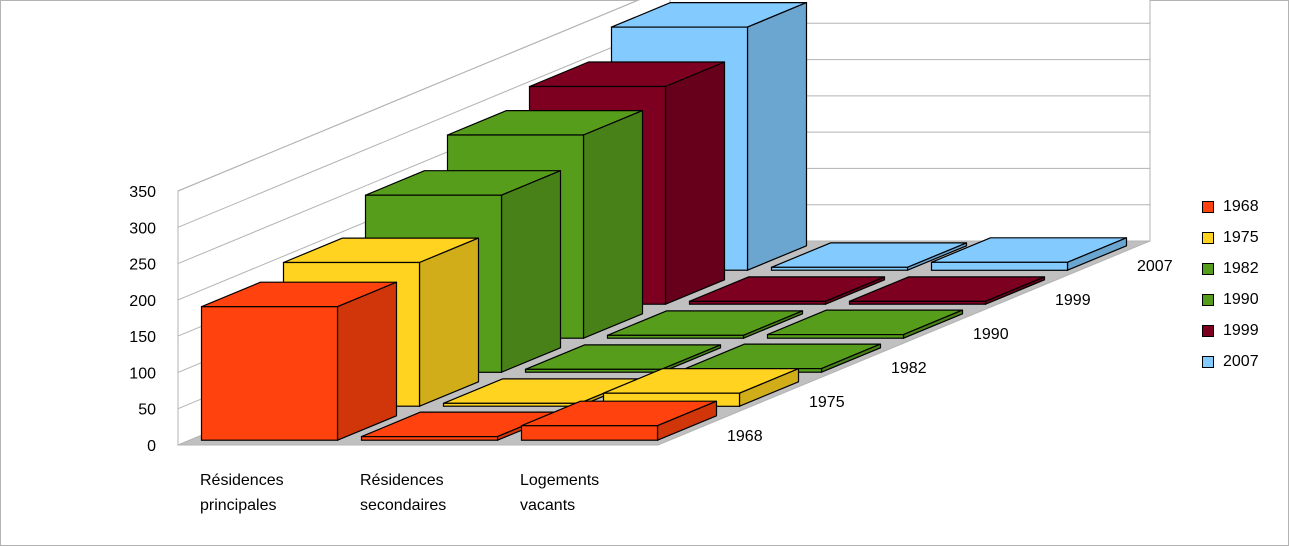 Image resolution: width=1289 pixels, height=546 pixels. I want to click on y-tick-label: 300, so click(142, 228).